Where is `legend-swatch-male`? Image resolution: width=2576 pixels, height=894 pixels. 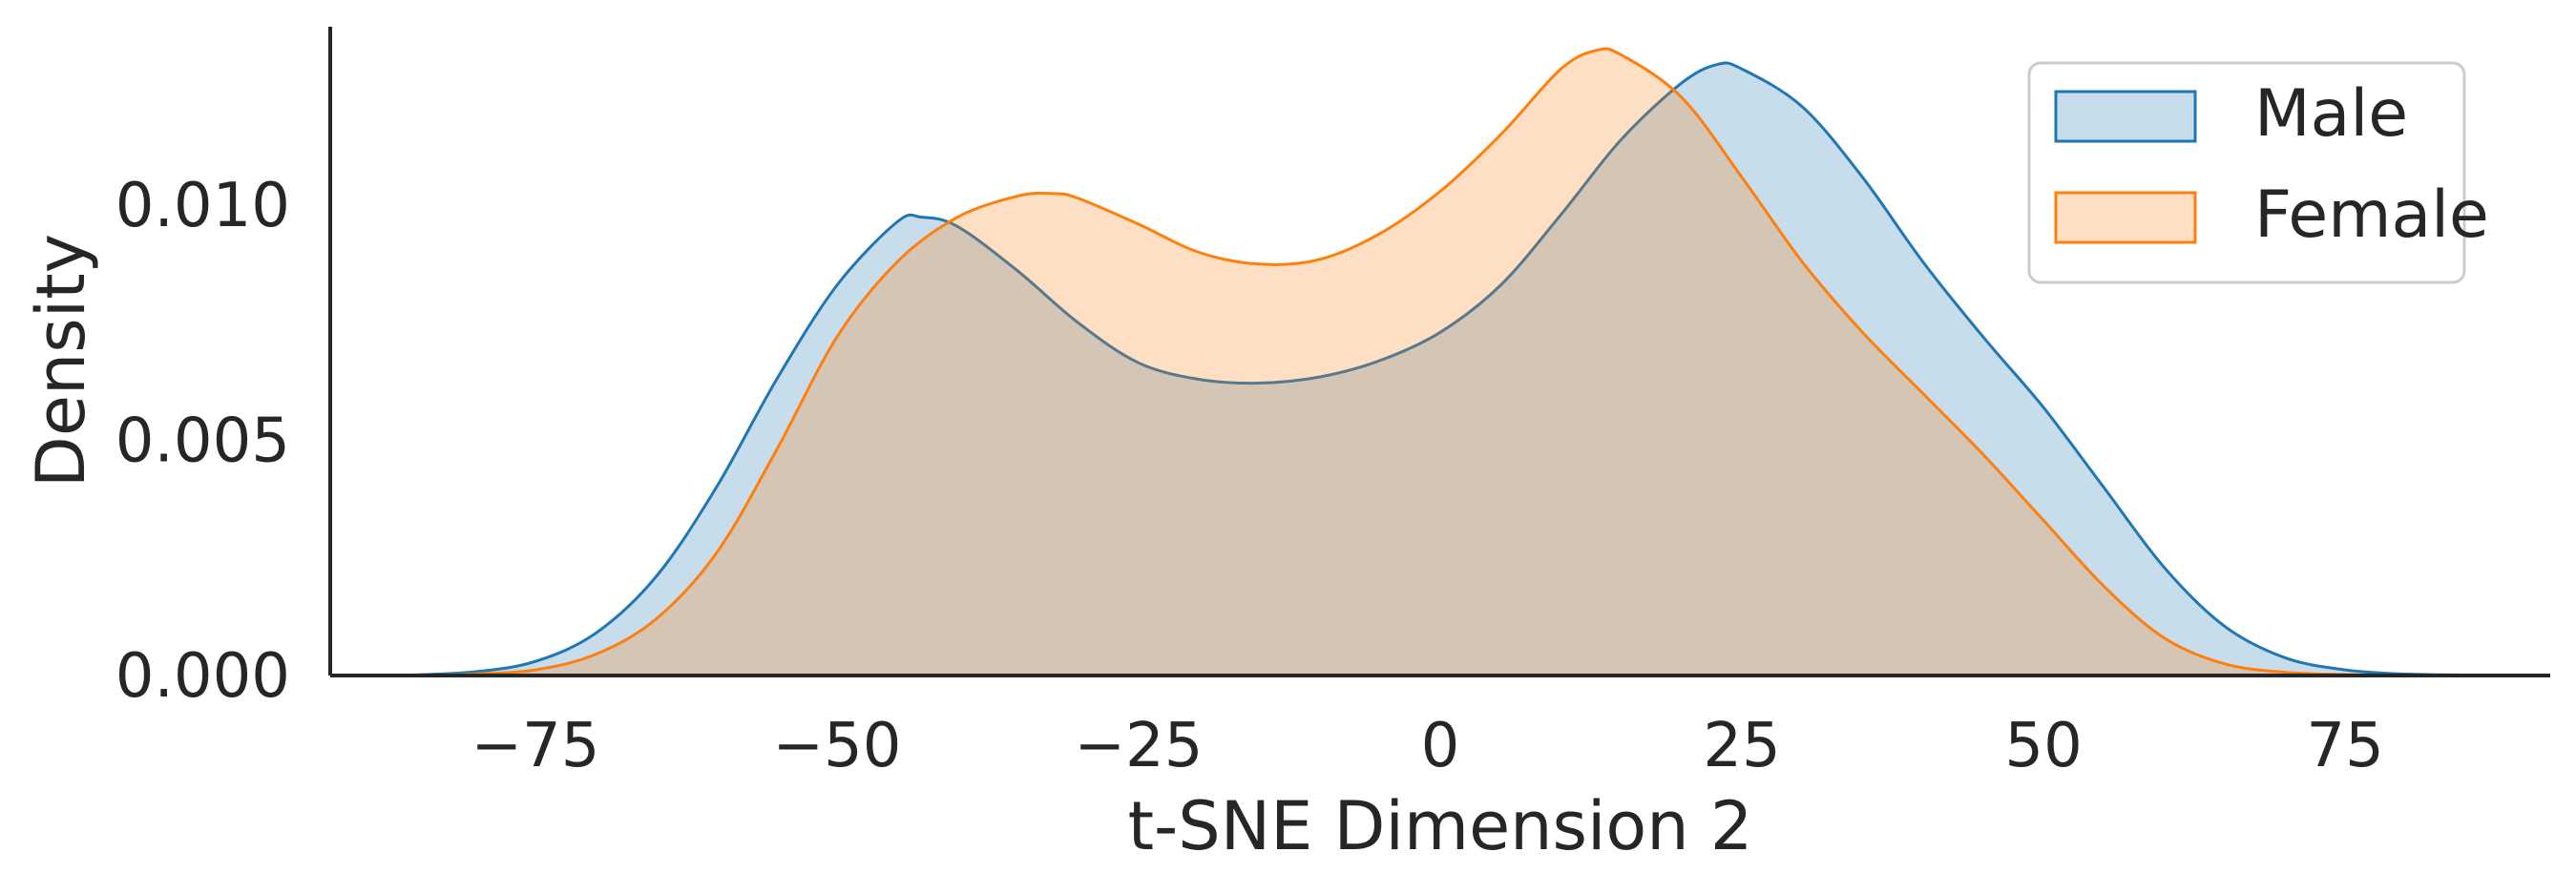 legend-swatch-male is located at coordinates (2125, 116).